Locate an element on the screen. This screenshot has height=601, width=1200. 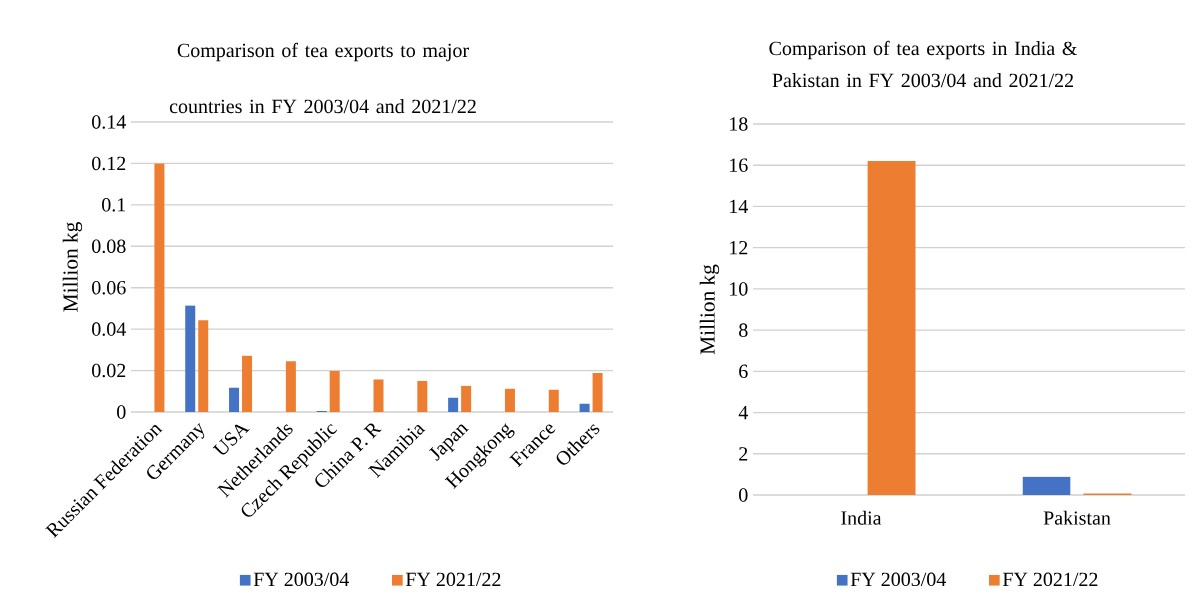
y-tick-label: 0.04 is located at coordinates (109, 329).